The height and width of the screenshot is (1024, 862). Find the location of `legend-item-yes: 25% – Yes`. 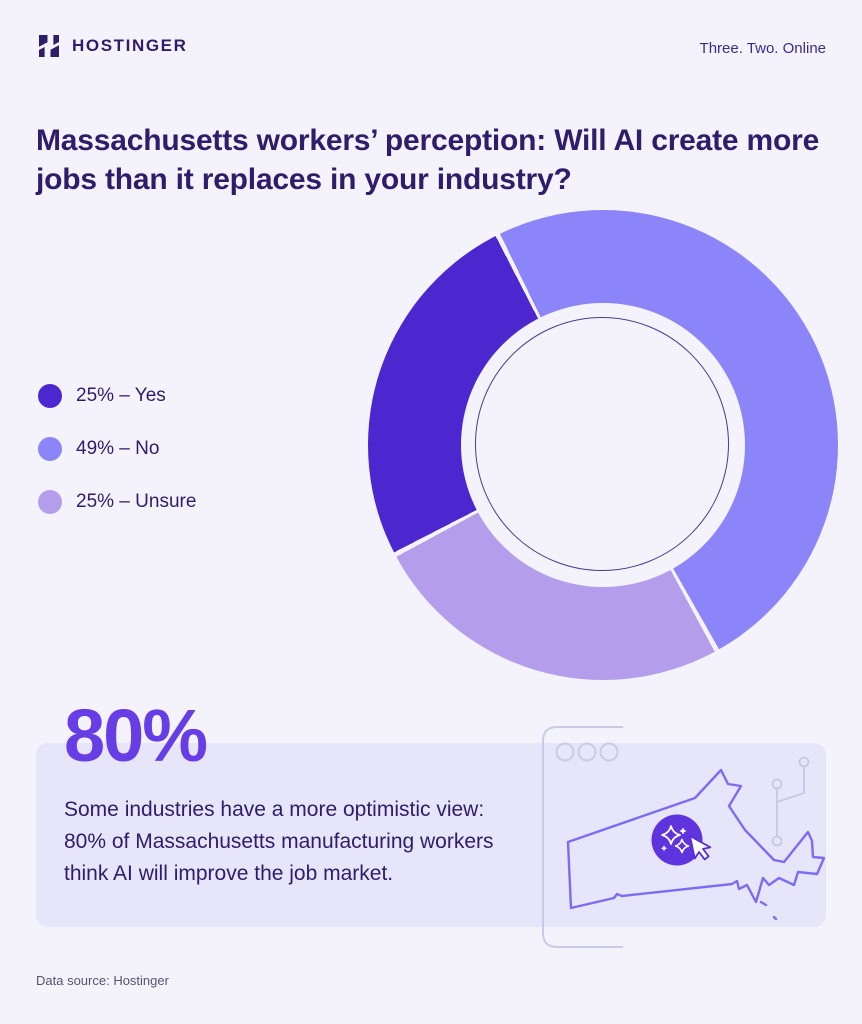

legend-item-yes: 25% – Yes is located at coordinates (117, 396).